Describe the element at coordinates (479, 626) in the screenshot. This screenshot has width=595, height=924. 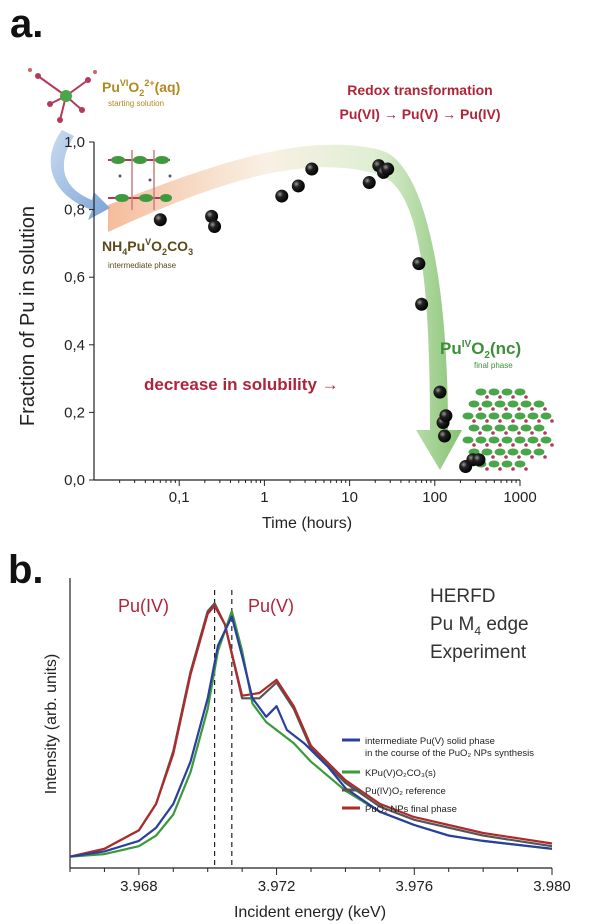
I see `header-line-2: Pu M4 edge` at that location.